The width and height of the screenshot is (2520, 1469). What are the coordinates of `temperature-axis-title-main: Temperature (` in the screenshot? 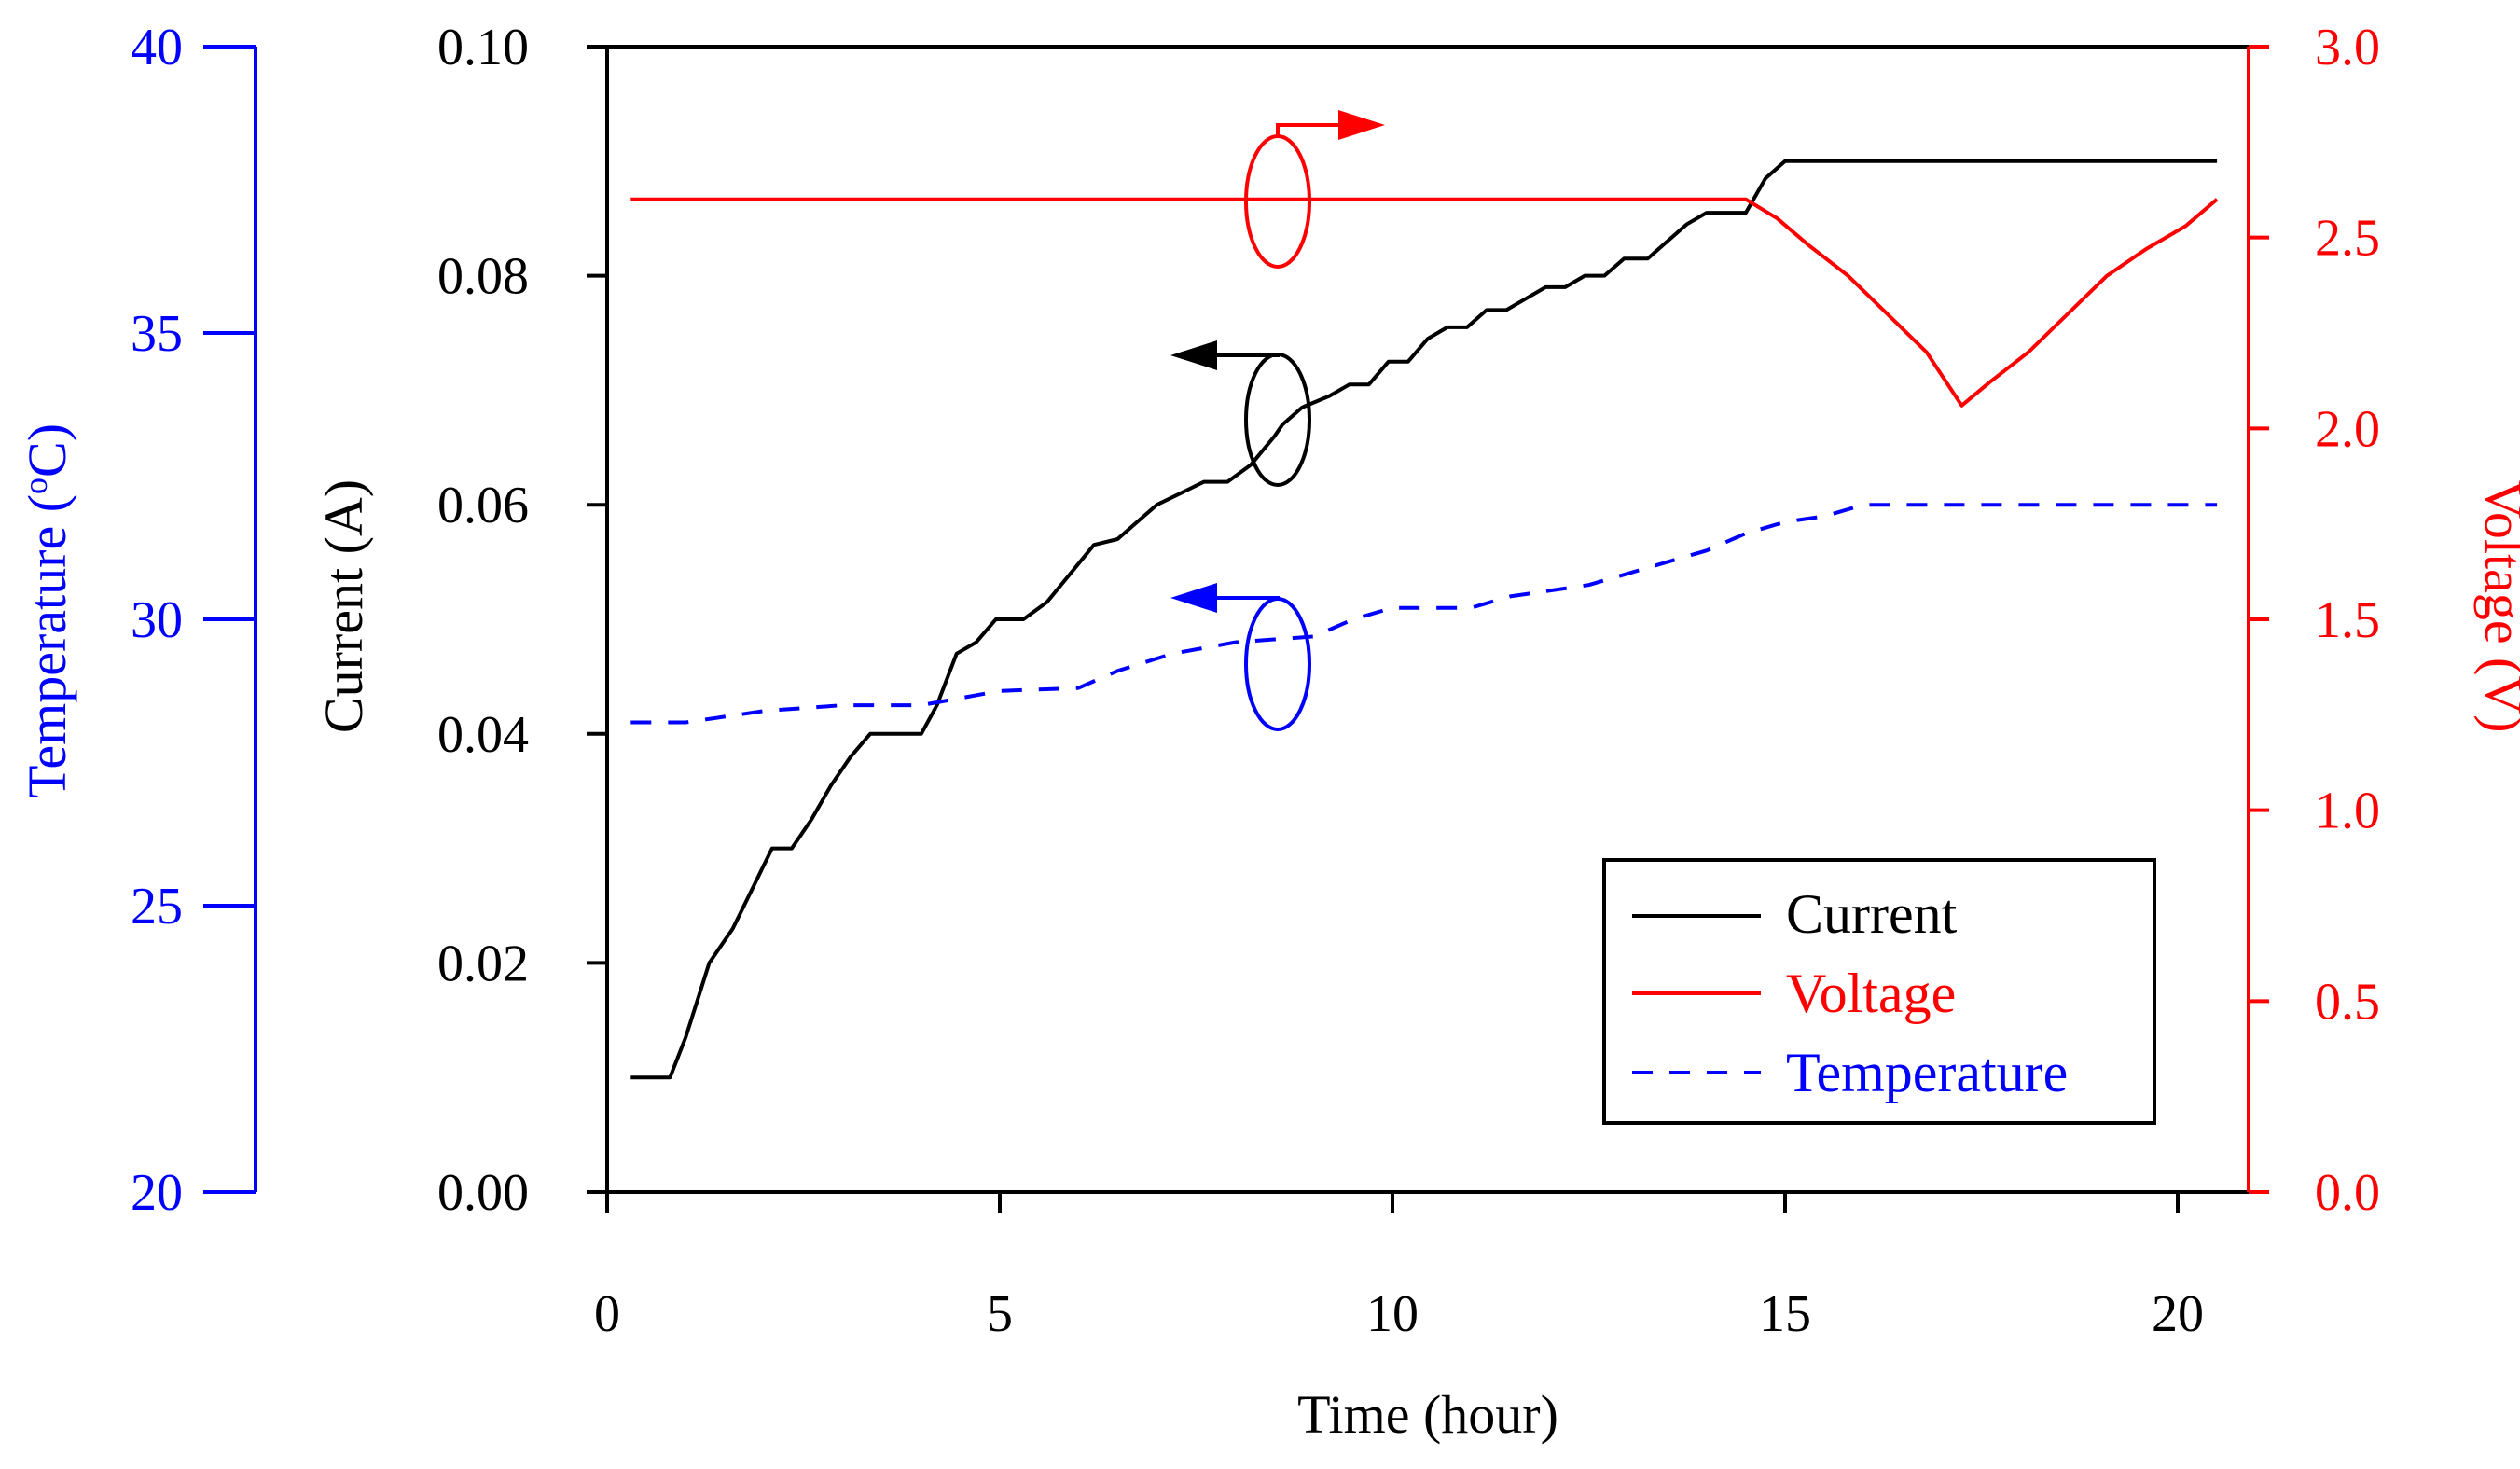 It's located at (47, 646).